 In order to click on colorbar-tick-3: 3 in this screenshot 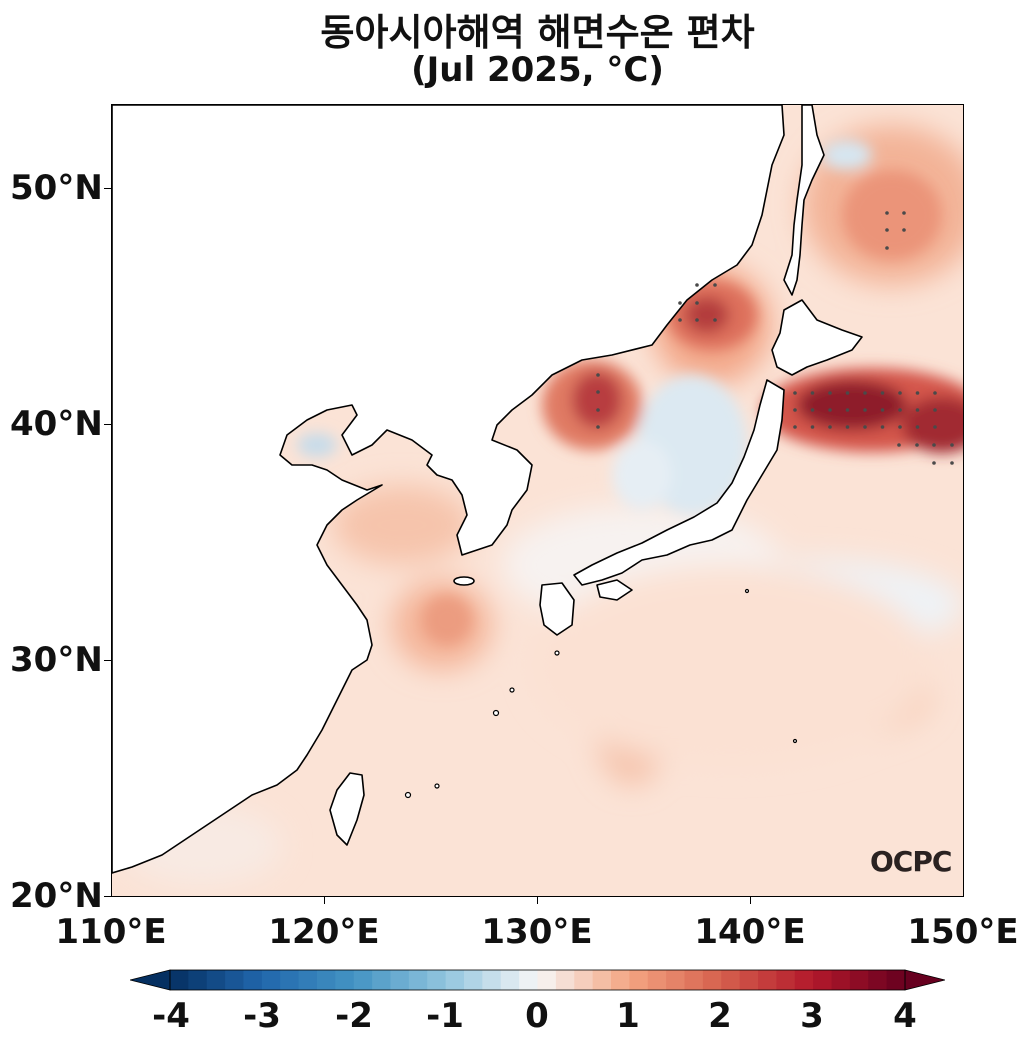, I will do `click(812, 1016)`.